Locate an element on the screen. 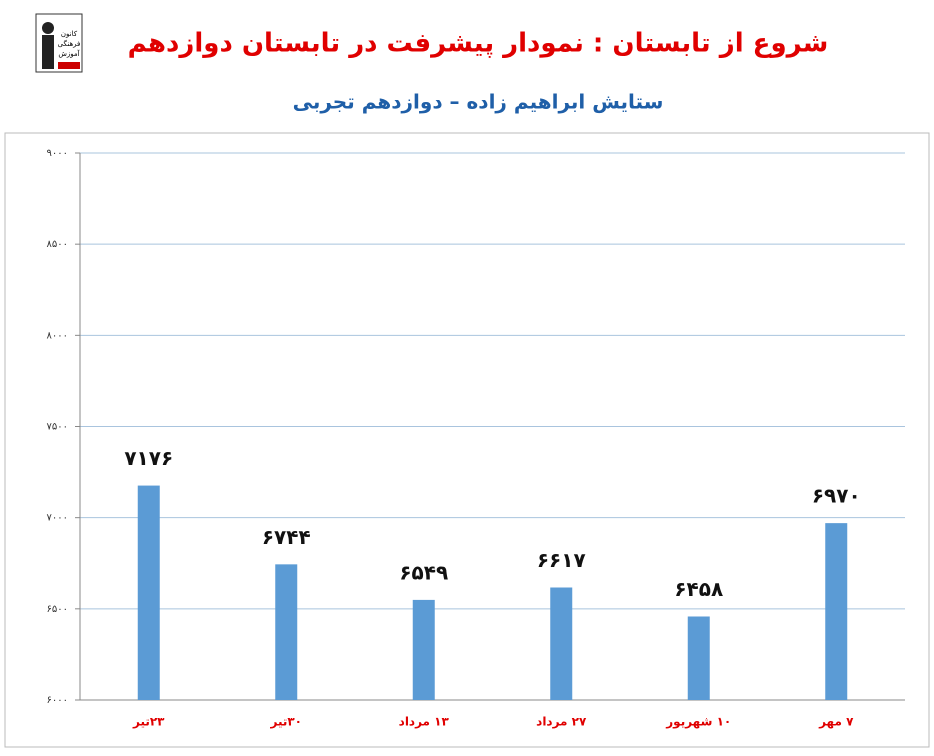  value-label: ۷۱۷۶ is located at coordinates (148, 458).